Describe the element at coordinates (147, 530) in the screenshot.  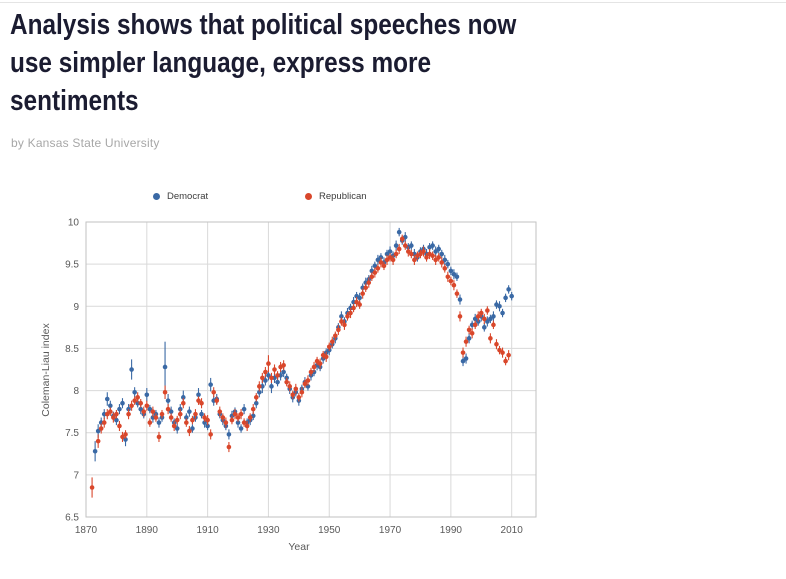
I see `svg-text: 1890` at that location.